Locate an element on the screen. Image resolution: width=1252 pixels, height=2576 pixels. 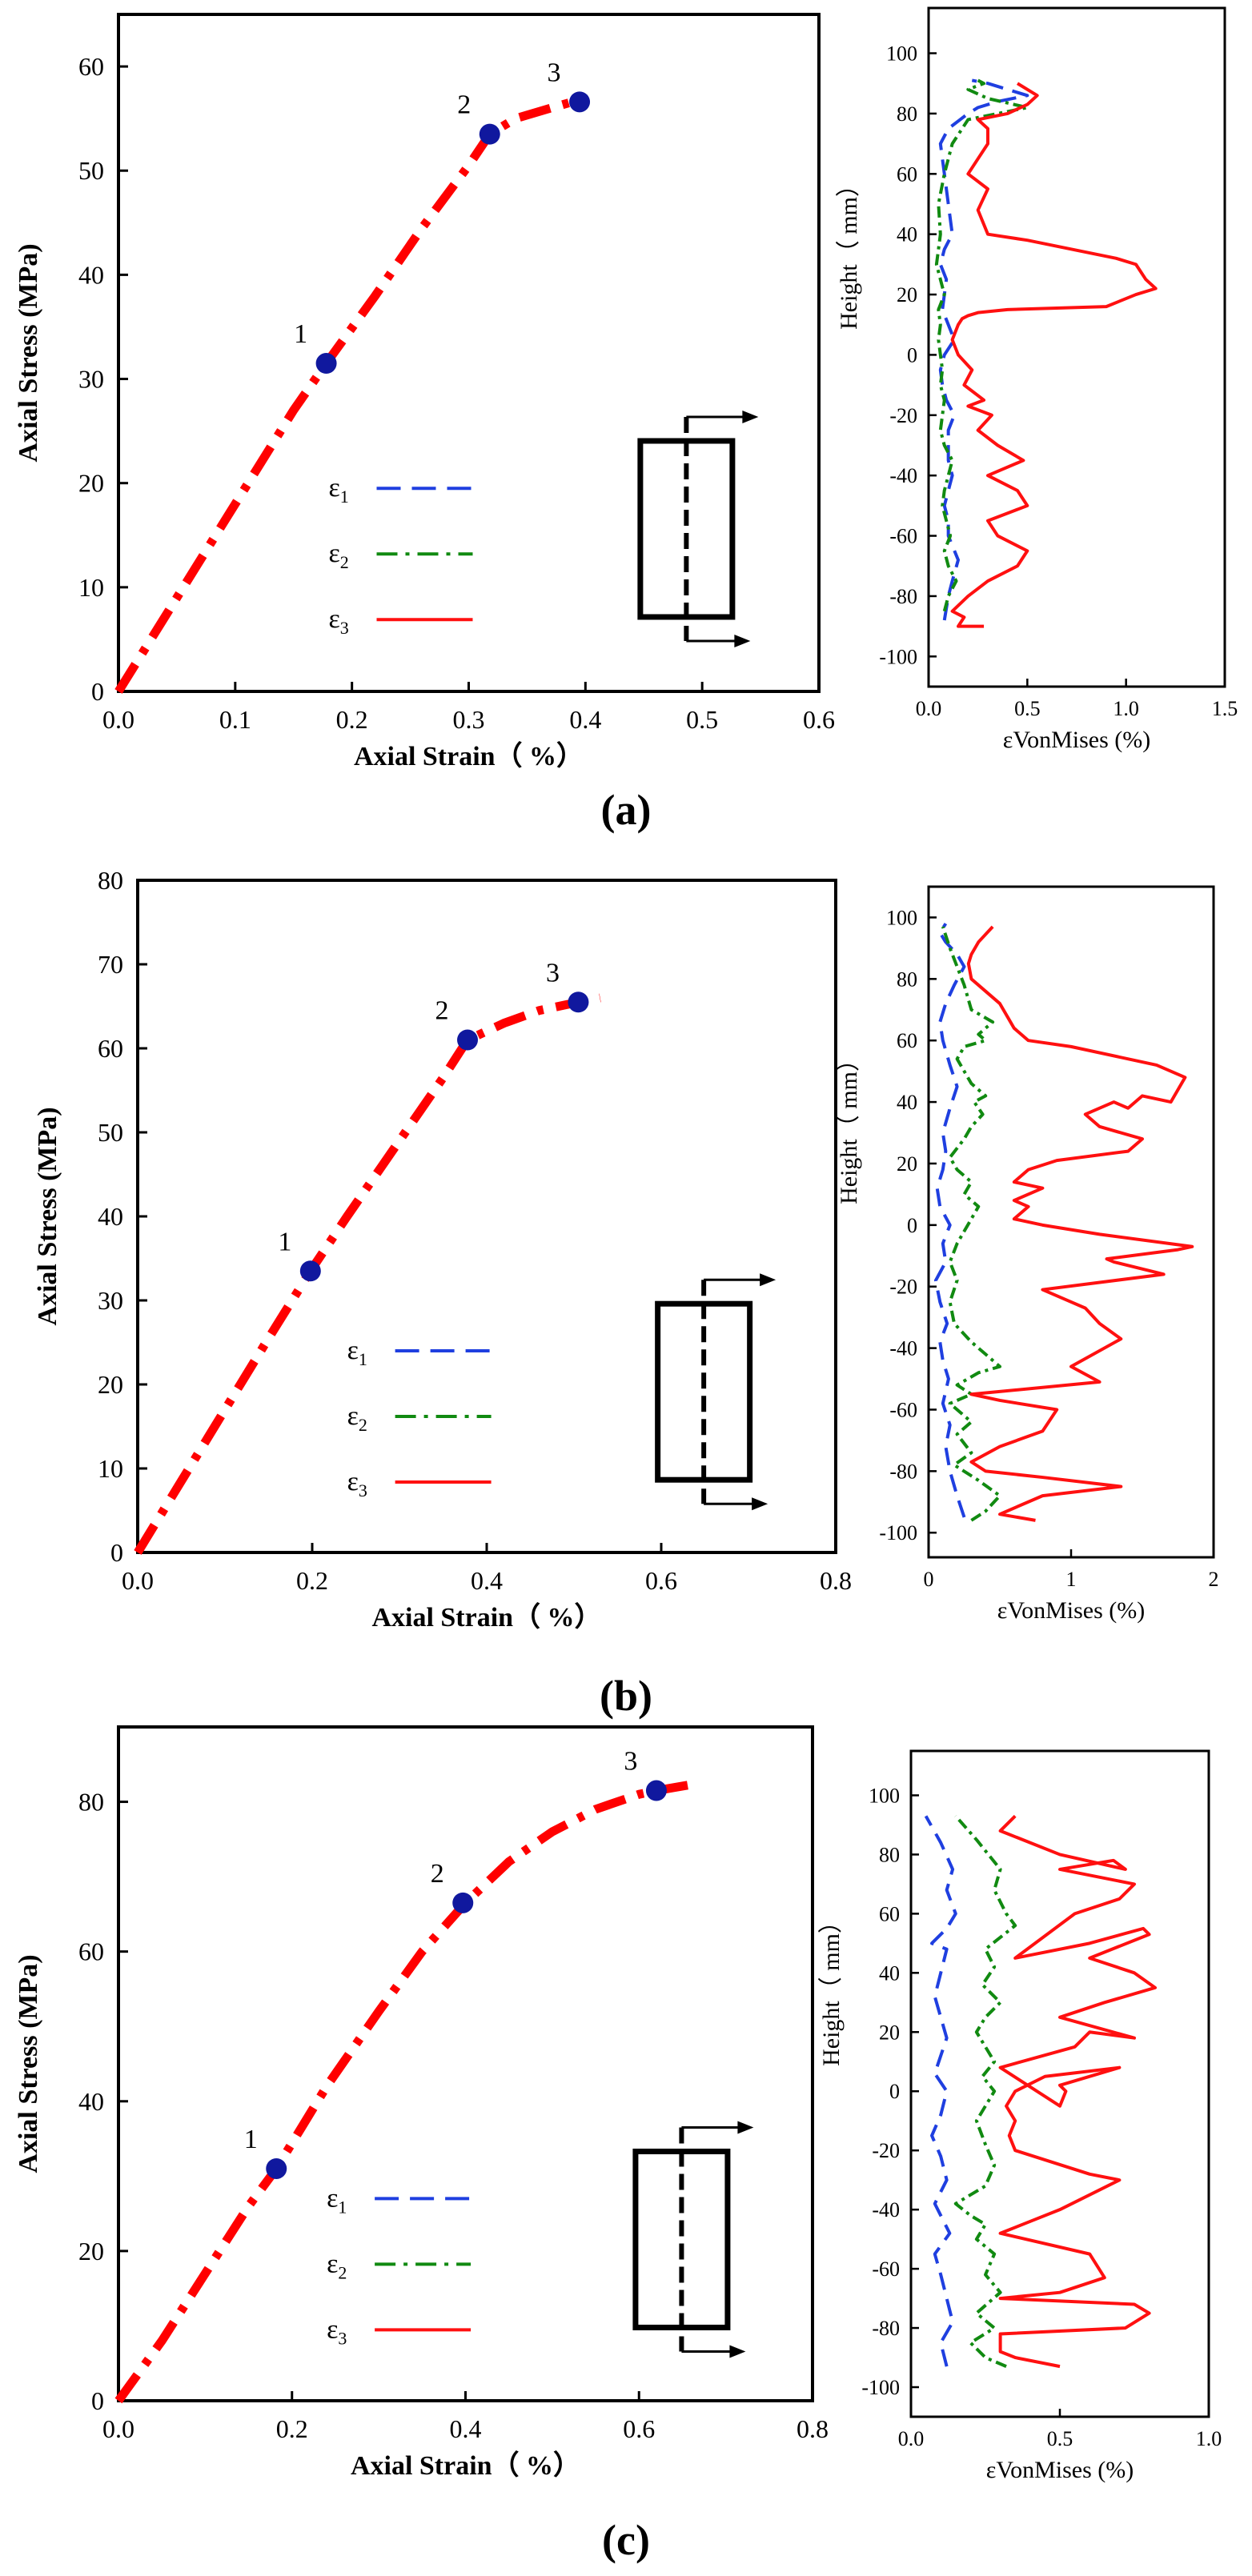
legend-subscript: 1 is located at coordinates (342, 2207).